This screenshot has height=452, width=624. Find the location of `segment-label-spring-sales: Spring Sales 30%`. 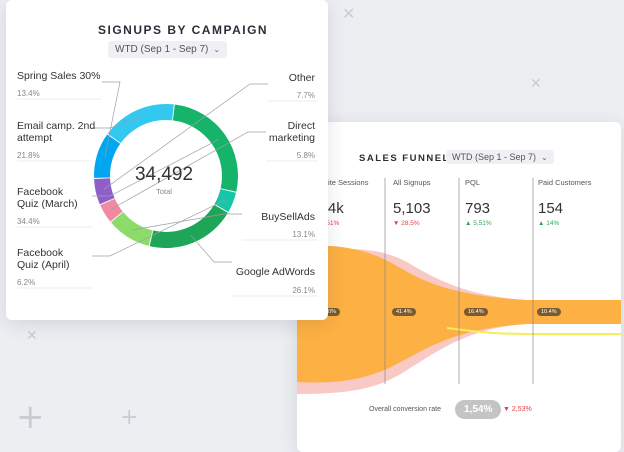

segment-label-spring-sales: Spring Sales 30% is located at coordinates (59, 76).